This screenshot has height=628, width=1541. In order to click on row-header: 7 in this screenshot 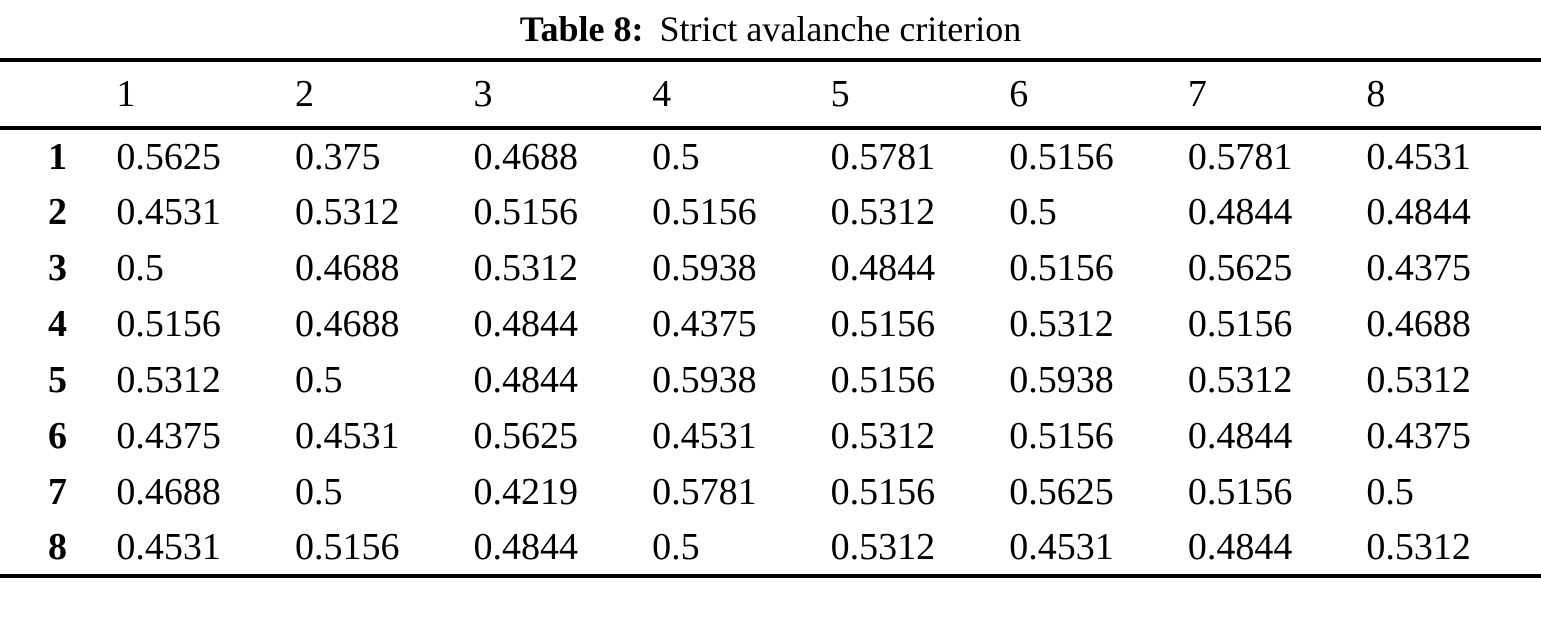, I will do `click(57, 492)`.